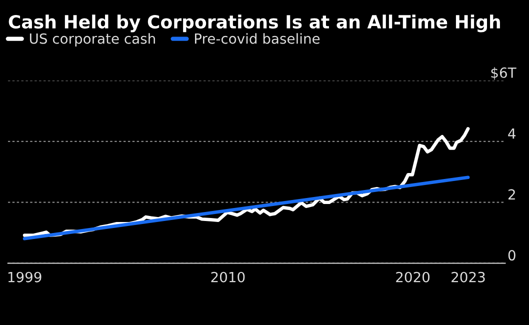  Describe the element at coordinates (257, 38) in the screenshot. I see `legend-label: Pre-covid baseline` at that location.